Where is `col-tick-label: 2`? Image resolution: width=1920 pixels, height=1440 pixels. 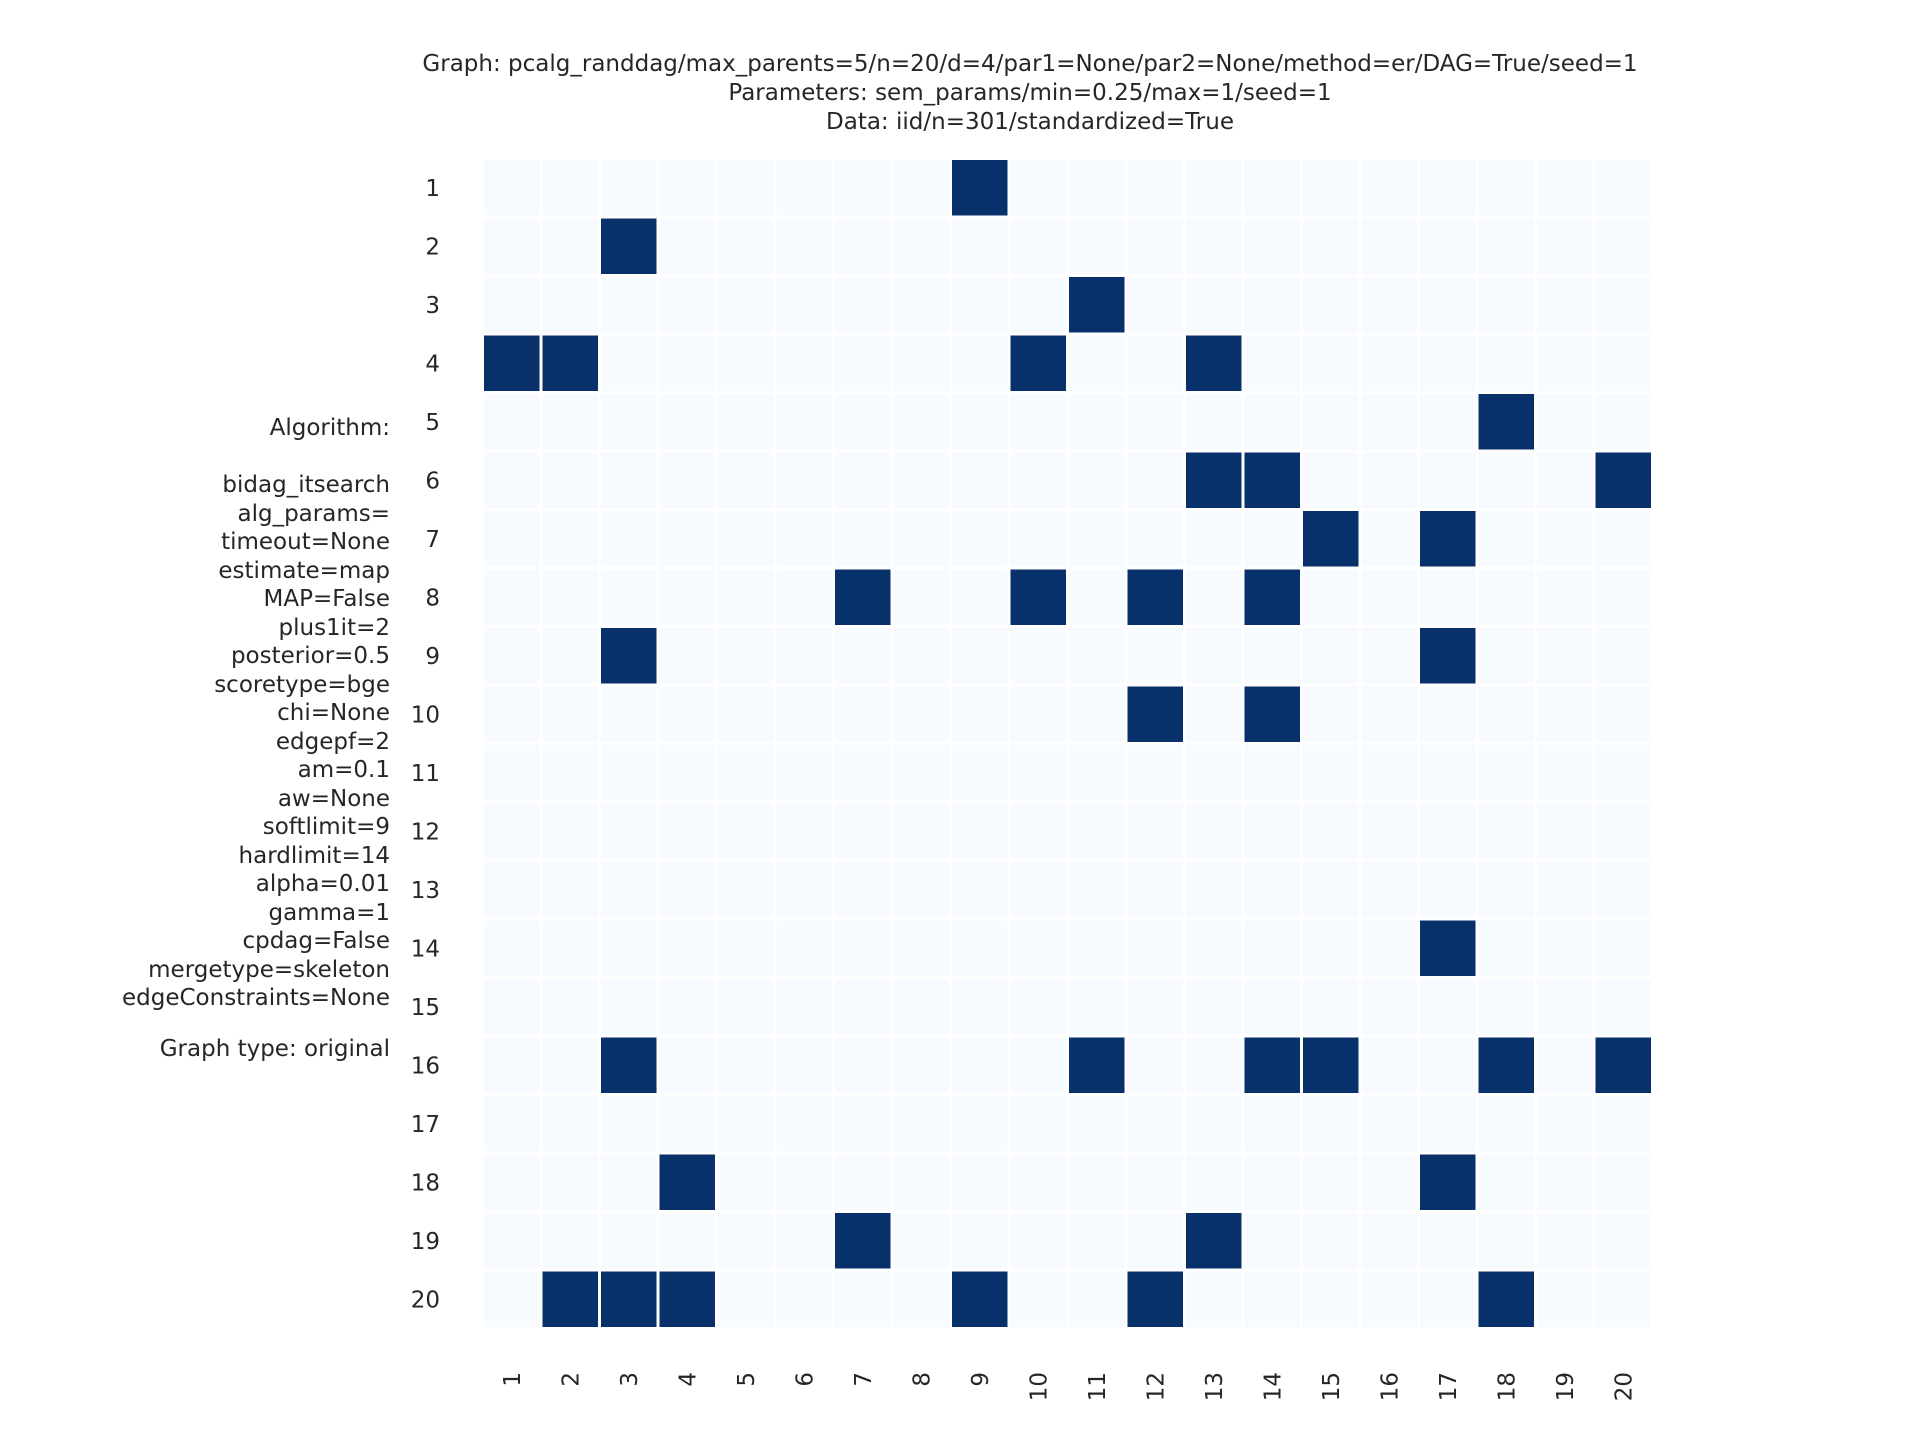
col-tick-label: 2 is located at coordinates (571, 1379).